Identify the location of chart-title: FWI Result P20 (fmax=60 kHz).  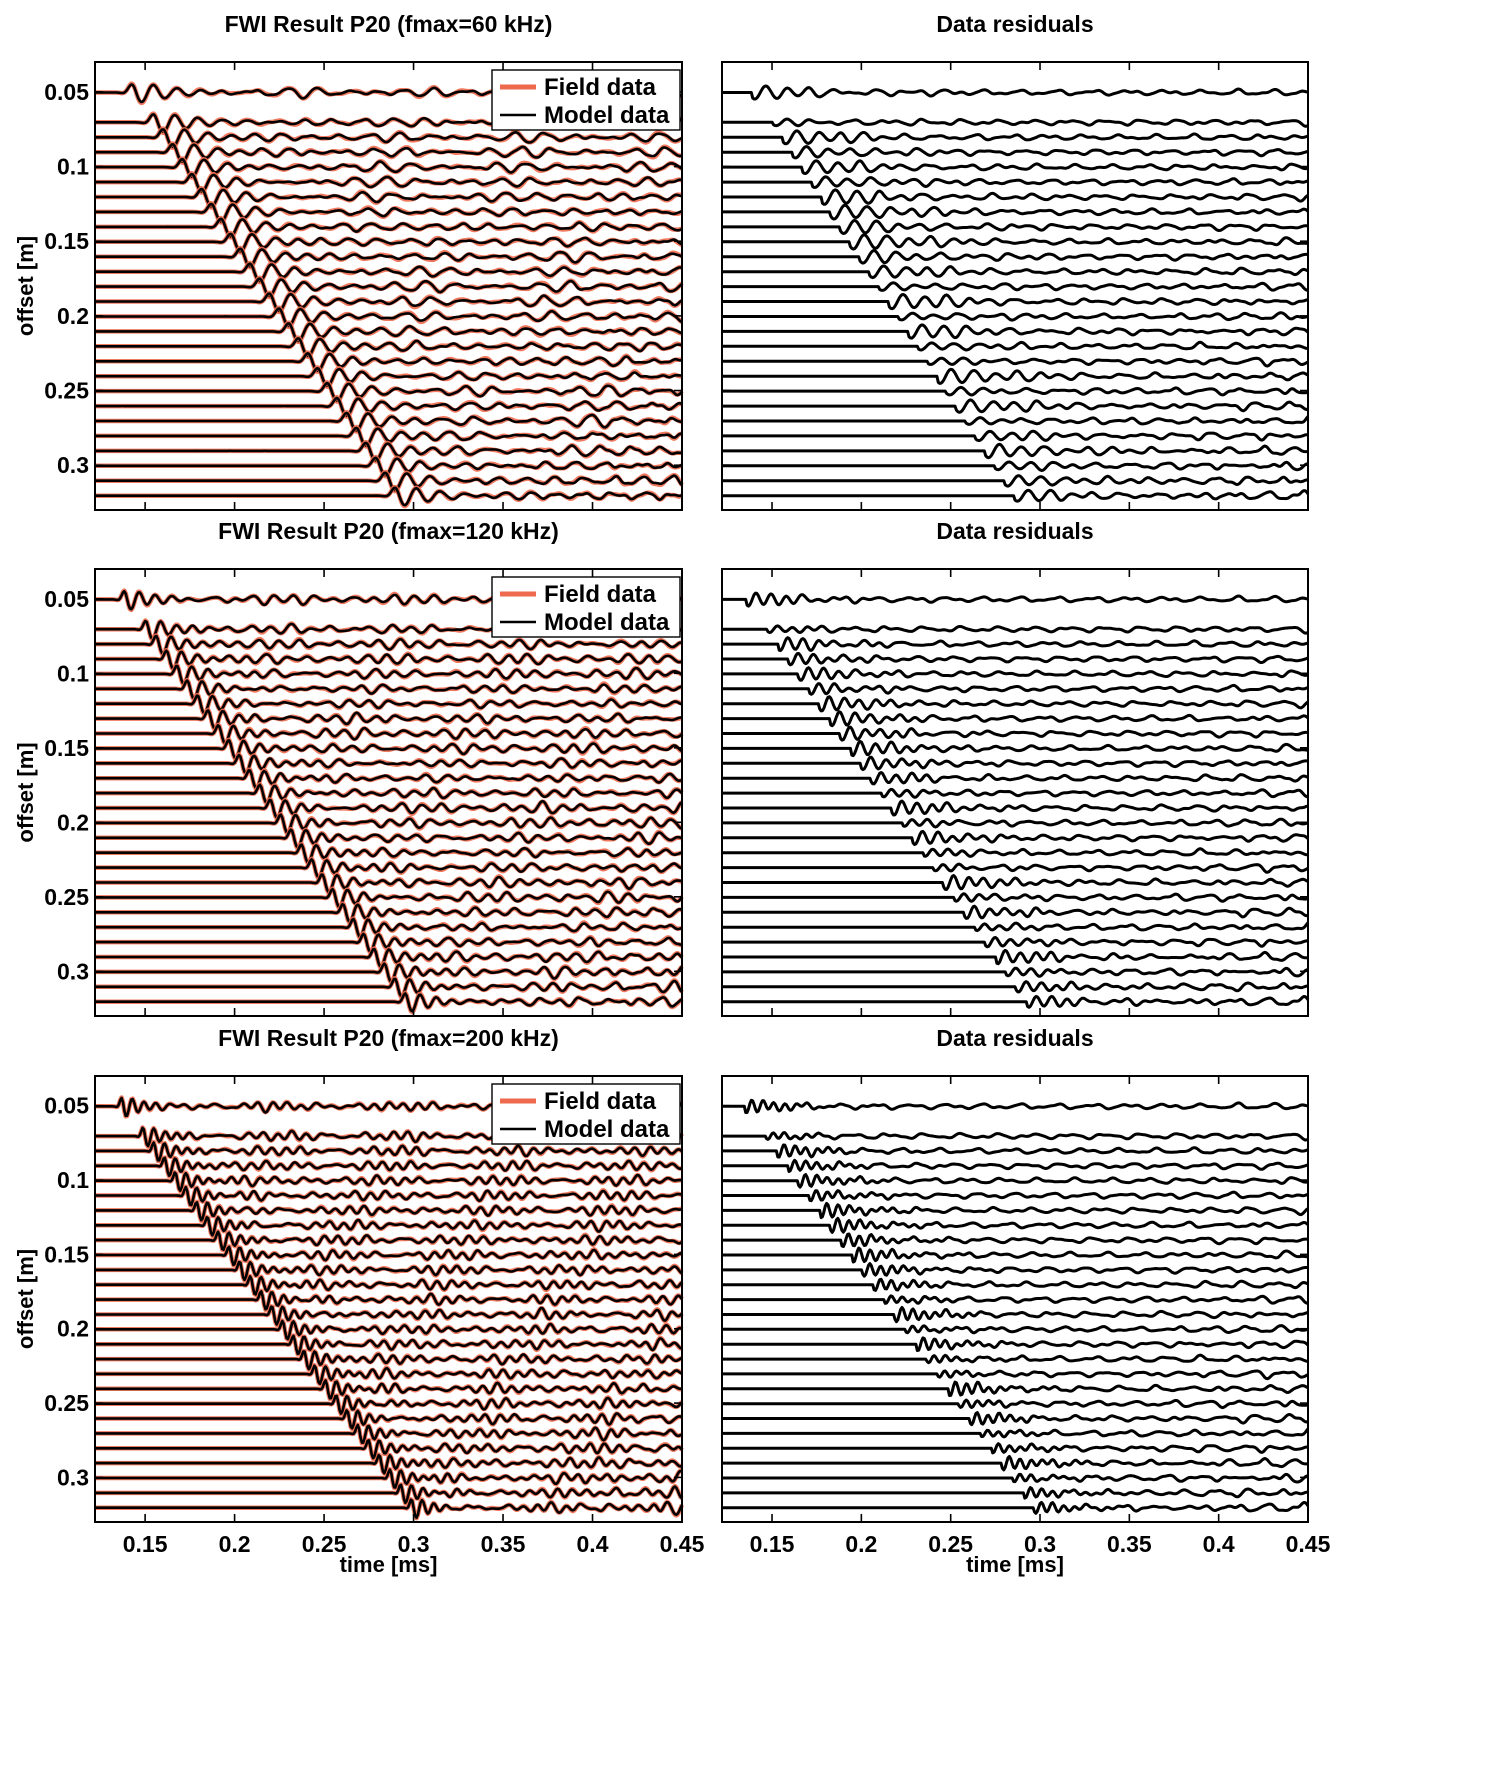
(389, 24).